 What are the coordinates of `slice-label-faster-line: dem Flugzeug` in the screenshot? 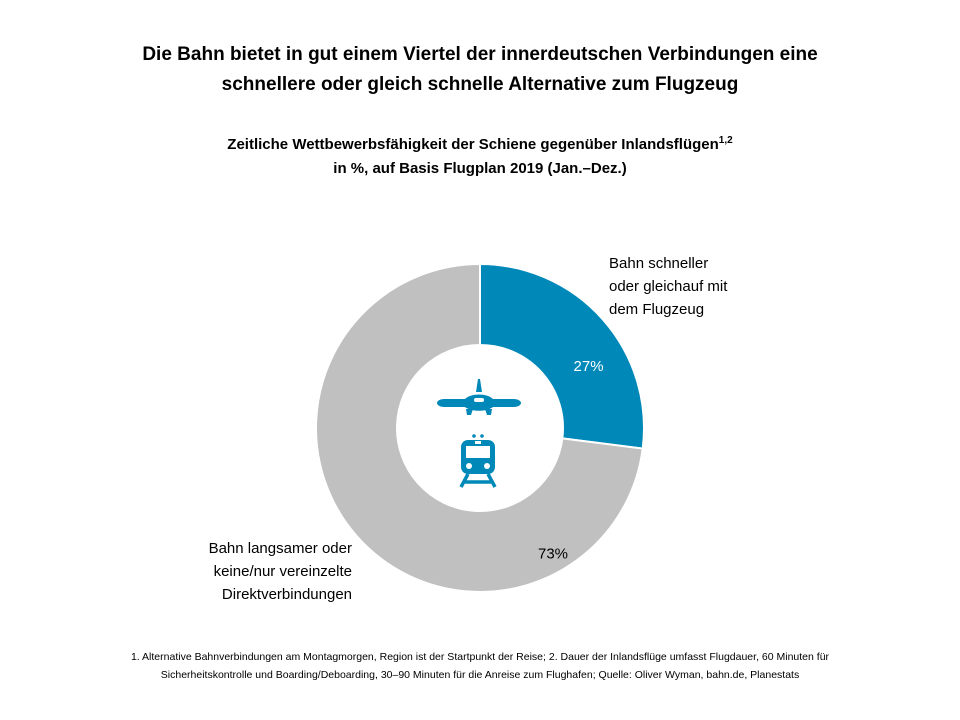 It's located at (657, 309).